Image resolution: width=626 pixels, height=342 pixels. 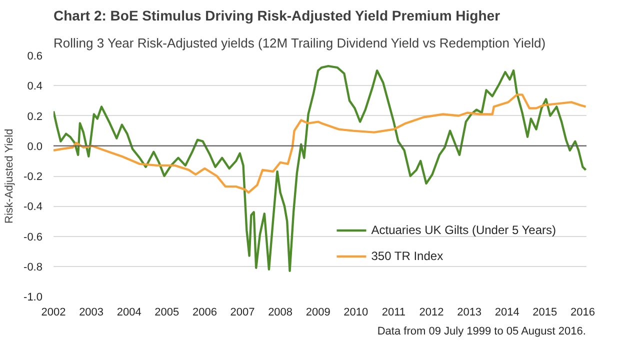 I want to click on chart-title: Chart 2: BoE Stimulus Driving Risk-Adjusted Yield Premium Higher, so click(x=277, y=16).